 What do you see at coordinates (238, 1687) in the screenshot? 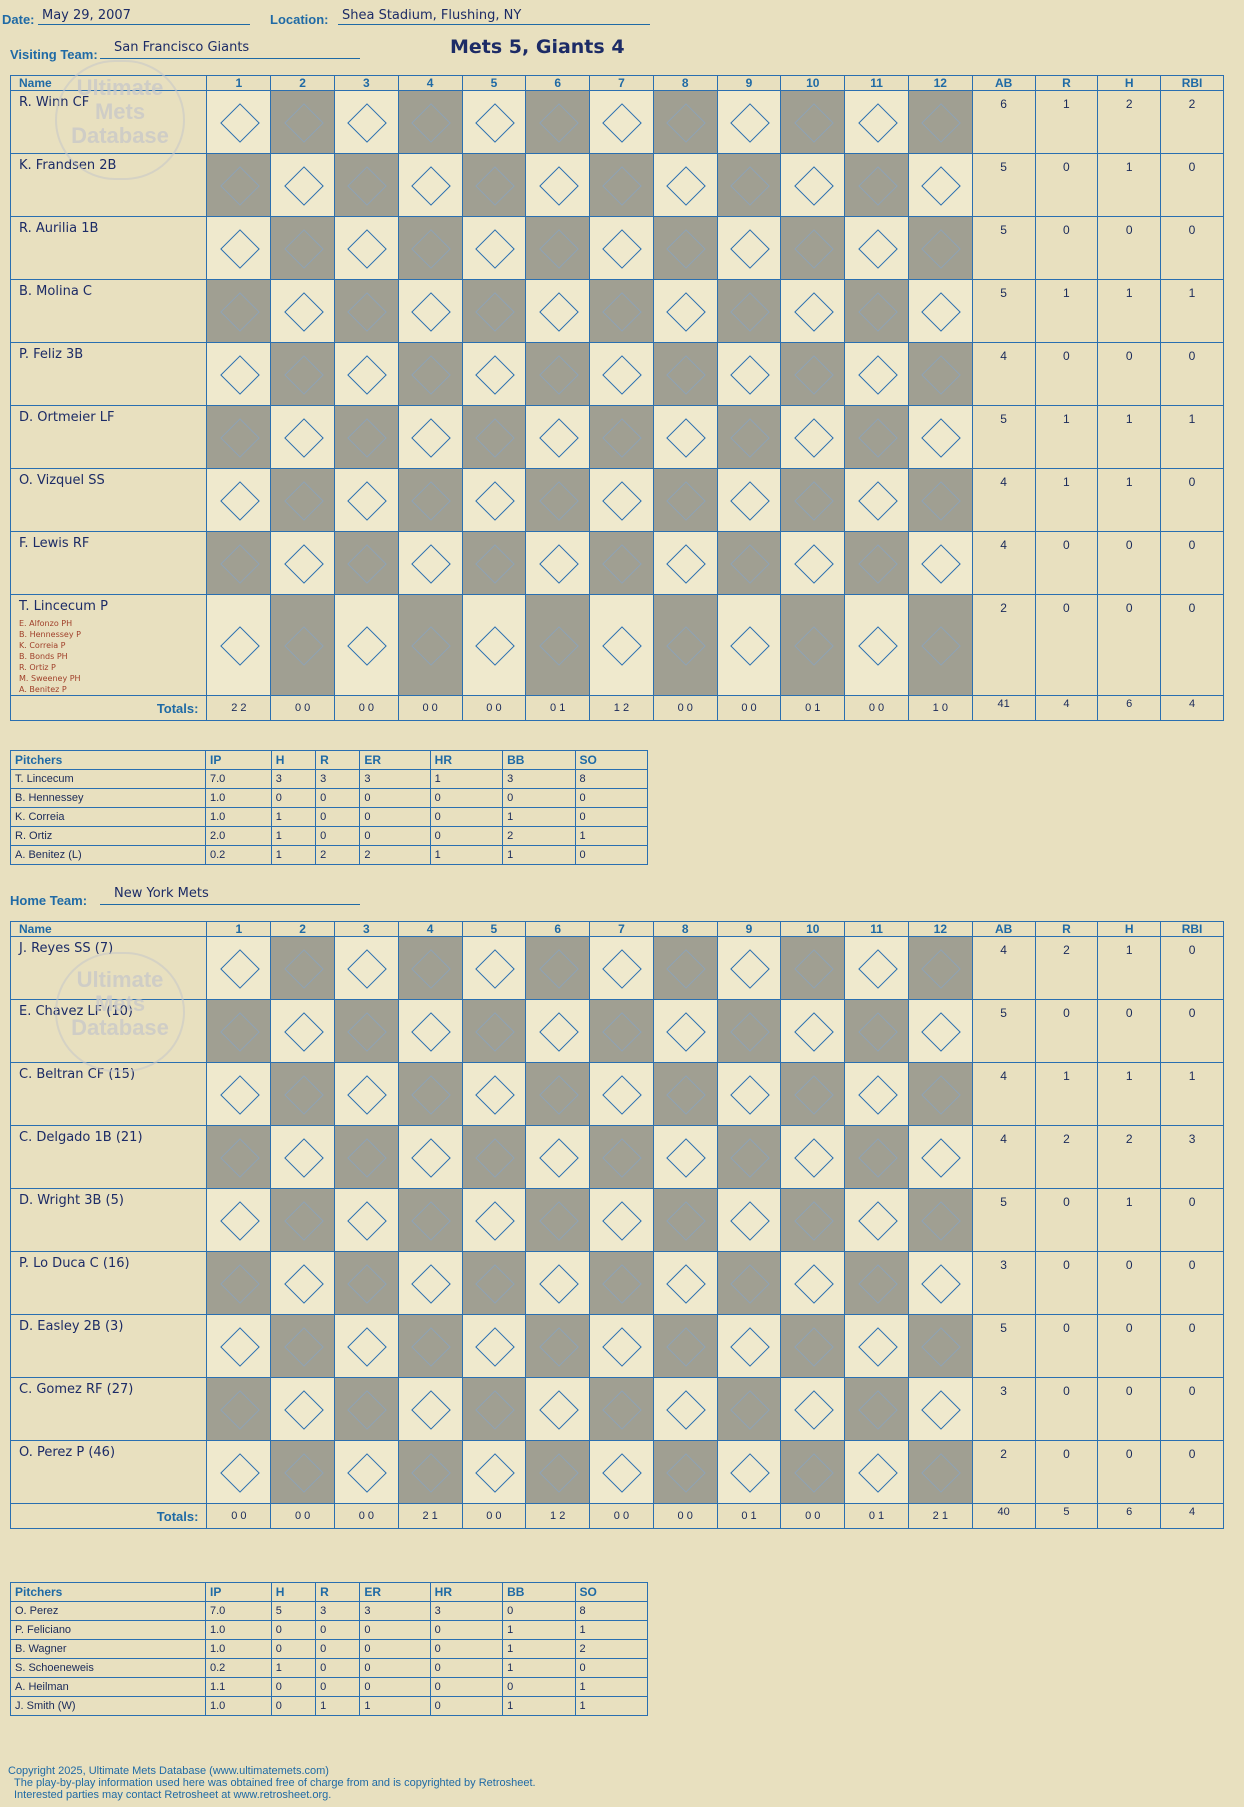
I see `pitch-cell: 1.1` at bounding box center [238, 1687].